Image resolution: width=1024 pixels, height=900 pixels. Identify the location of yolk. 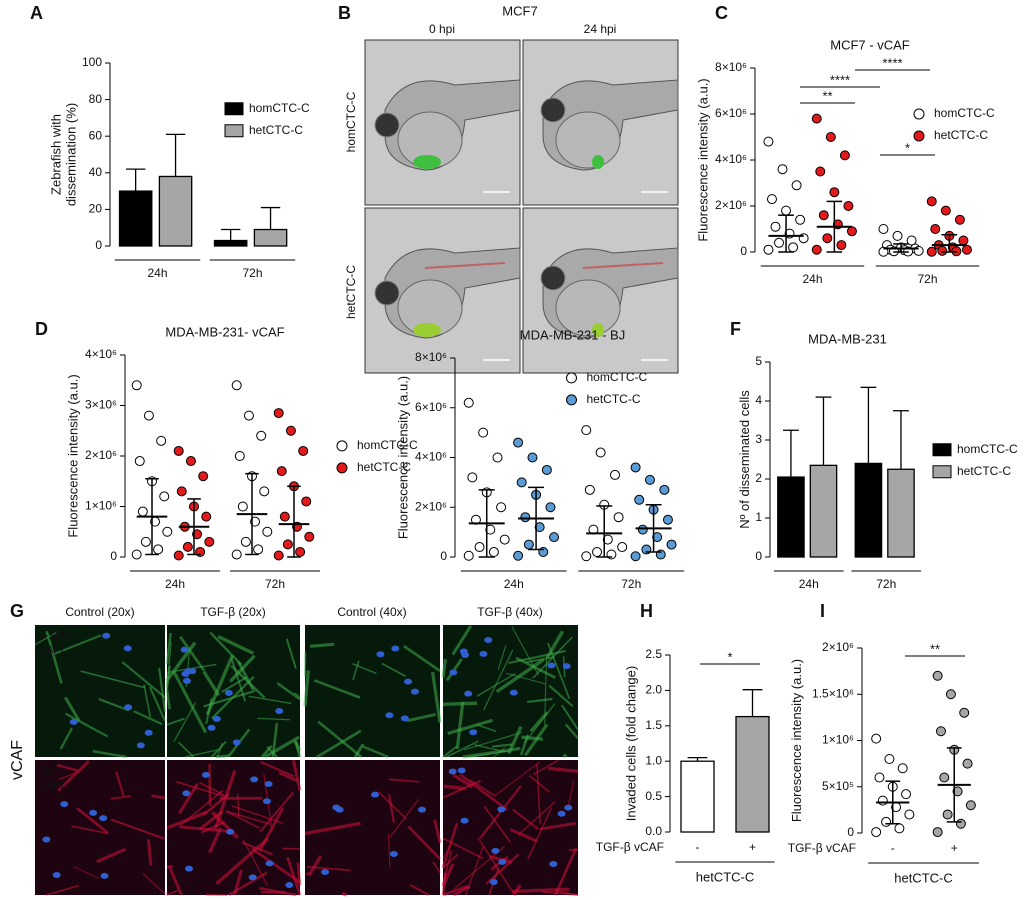
(588, 140).